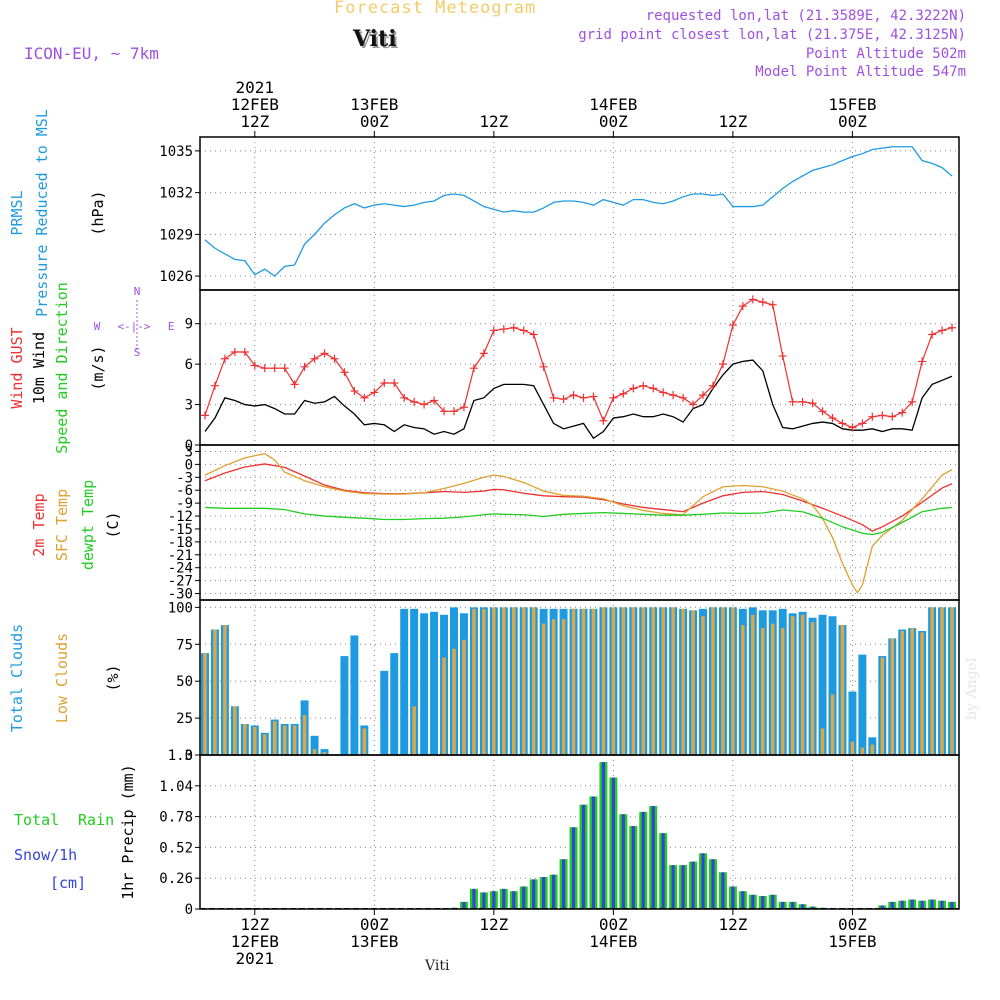 This screenshot has height=1000, width=1000. Describe the element at coordinates (42, 213) in the screenshot. I see `y-label-pressure: Pressure Reduced to MSL` at that location.